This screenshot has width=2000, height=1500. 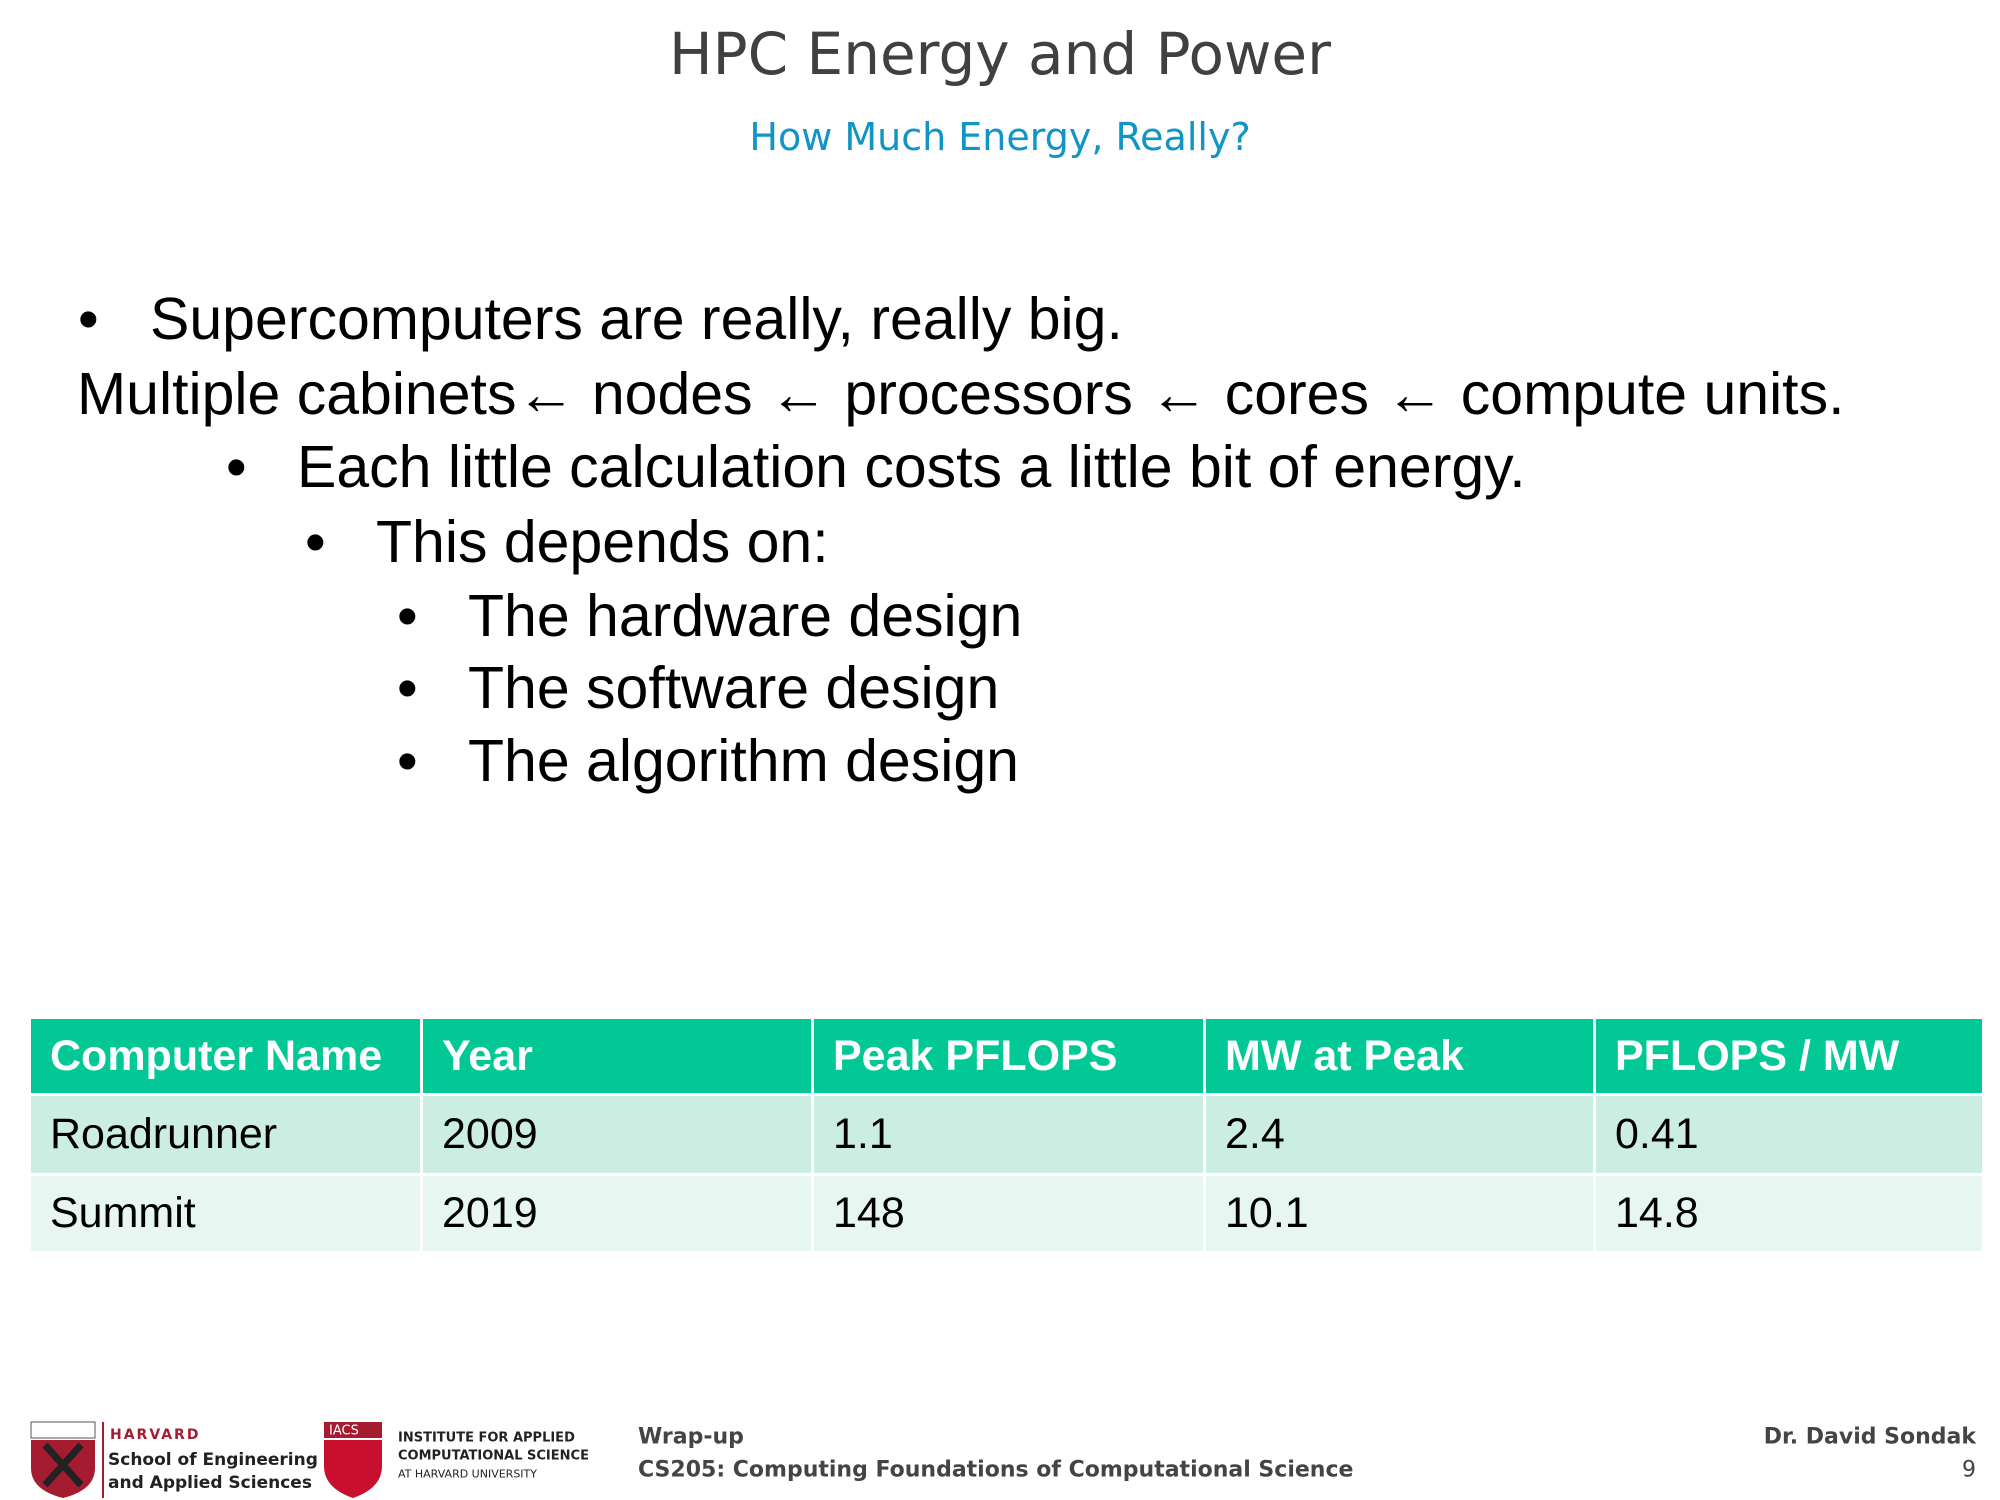 I want to click on iacs-shield, so click(x=353, y=1469).